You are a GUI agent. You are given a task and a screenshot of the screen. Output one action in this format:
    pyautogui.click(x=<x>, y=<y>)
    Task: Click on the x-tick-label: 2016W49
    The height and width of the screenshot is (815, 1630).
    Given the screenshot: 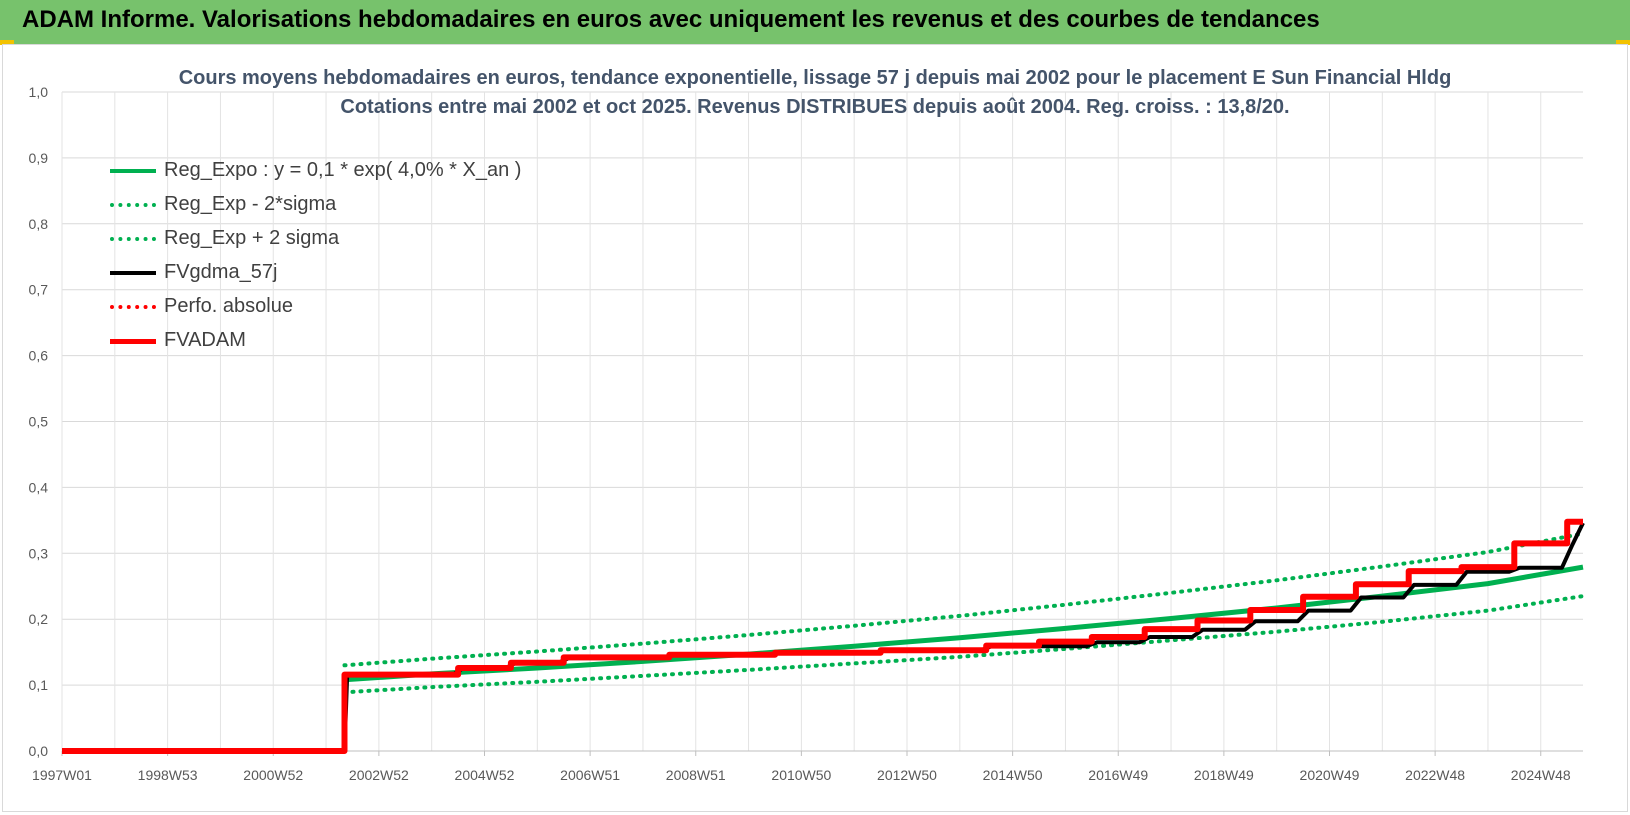 What is the action you would take?
    pyautogui.click(x=1118, y=775)
    